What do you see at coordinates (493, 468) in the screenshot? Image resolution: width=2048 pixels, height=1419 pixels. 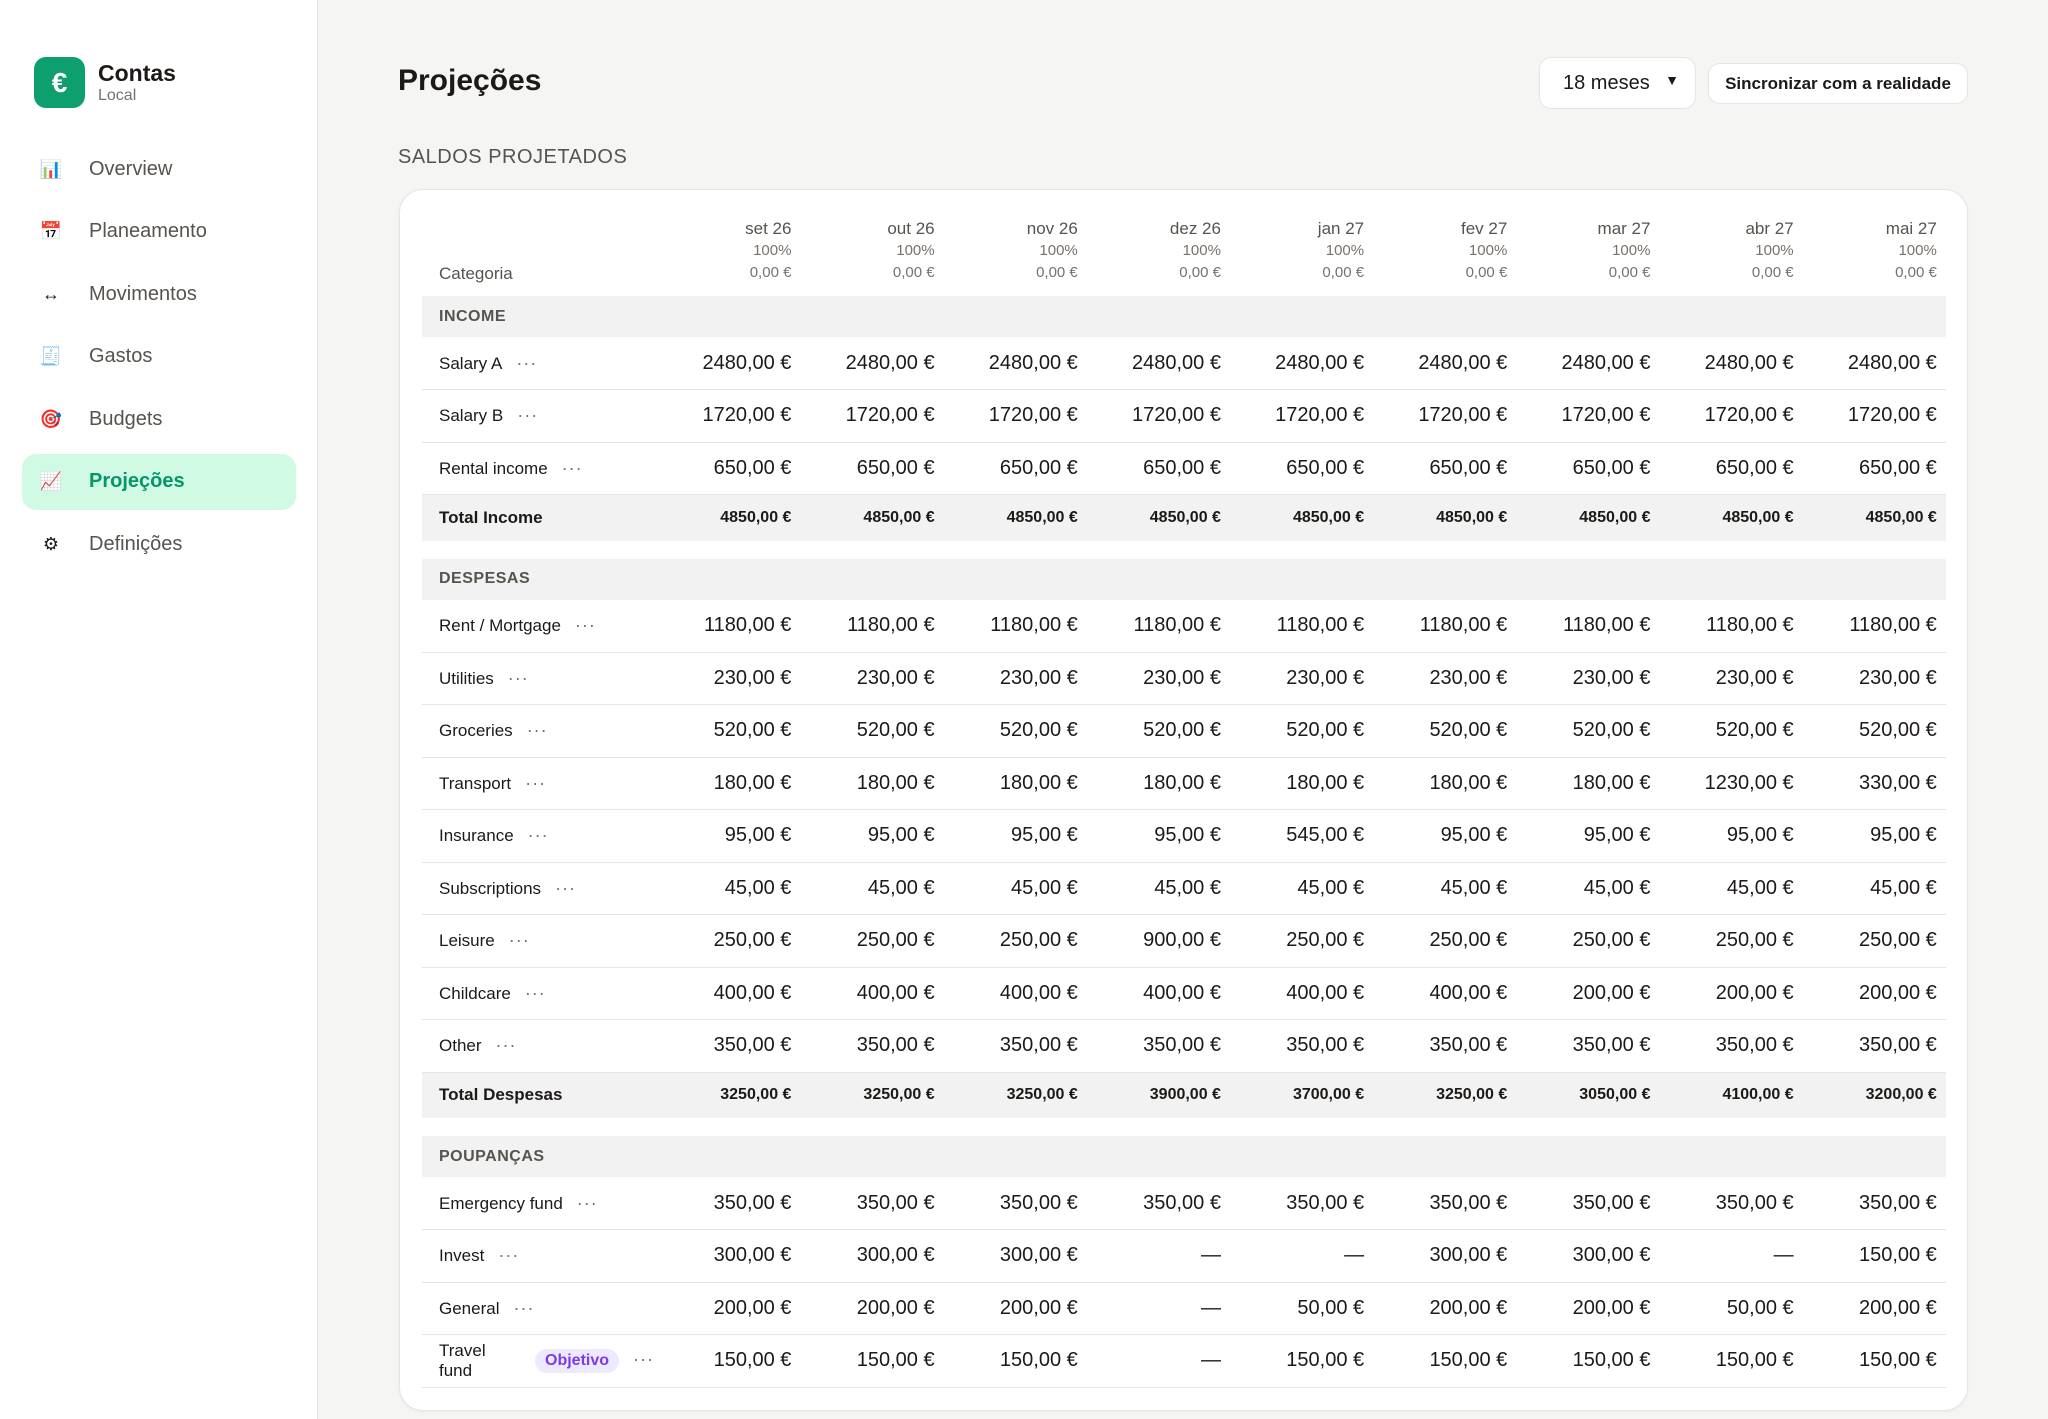 I see `category-name: Rental income` at bounding box center [493, 468].